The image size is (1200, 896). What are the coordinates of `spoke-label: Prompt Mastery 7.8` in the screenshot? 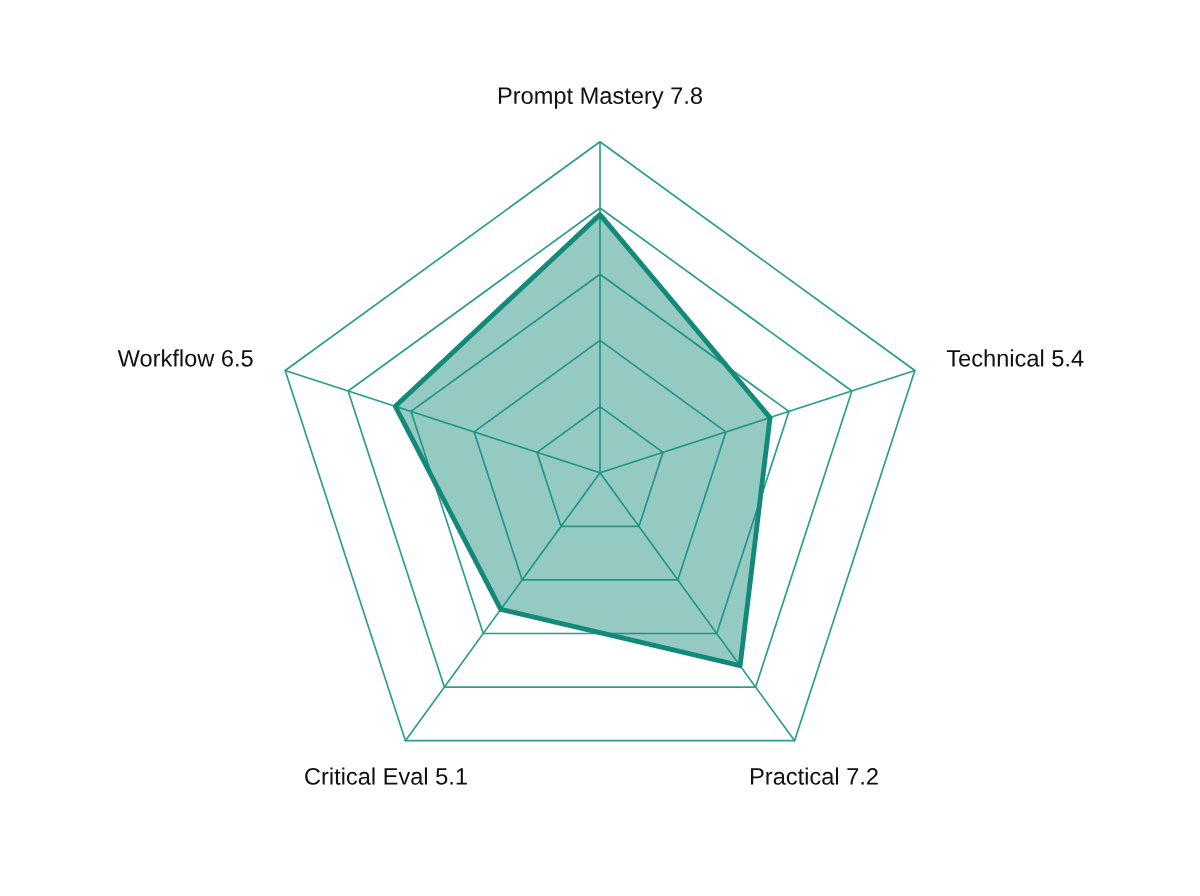 It's located at (600, 98).